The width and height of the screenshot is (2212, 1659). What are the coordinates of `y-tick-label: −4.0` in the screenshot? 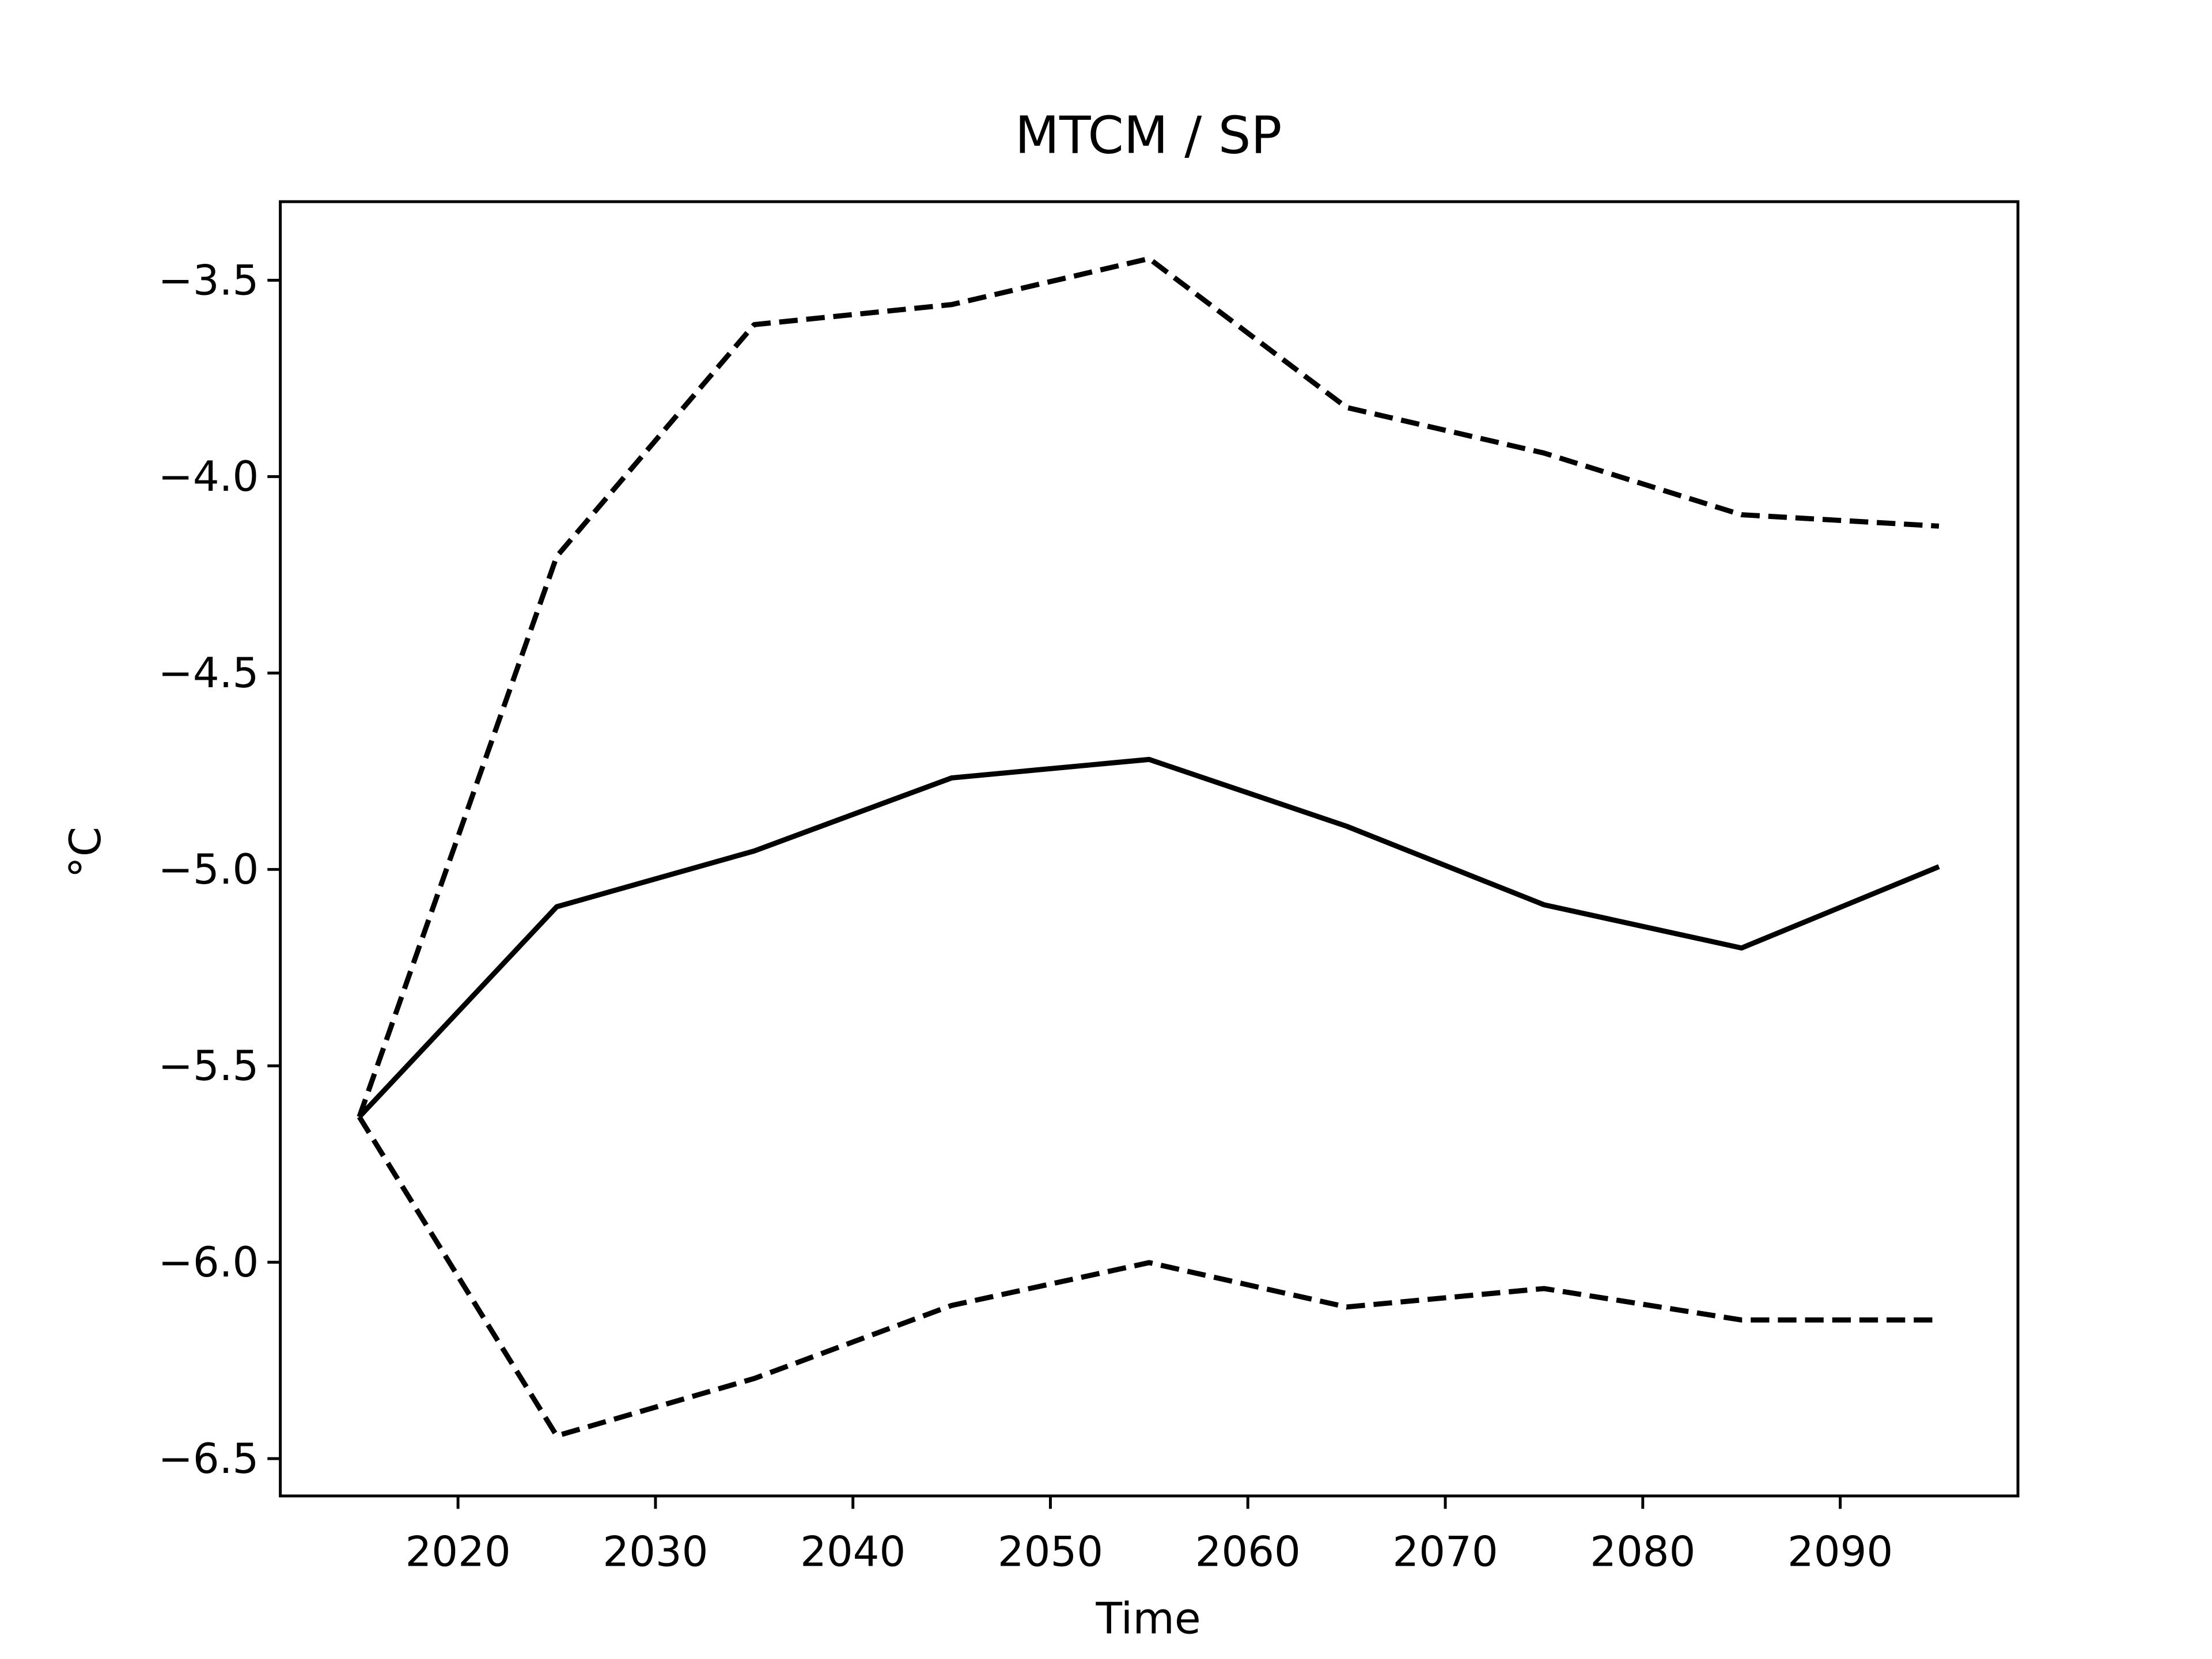 It's located at (208, 476).